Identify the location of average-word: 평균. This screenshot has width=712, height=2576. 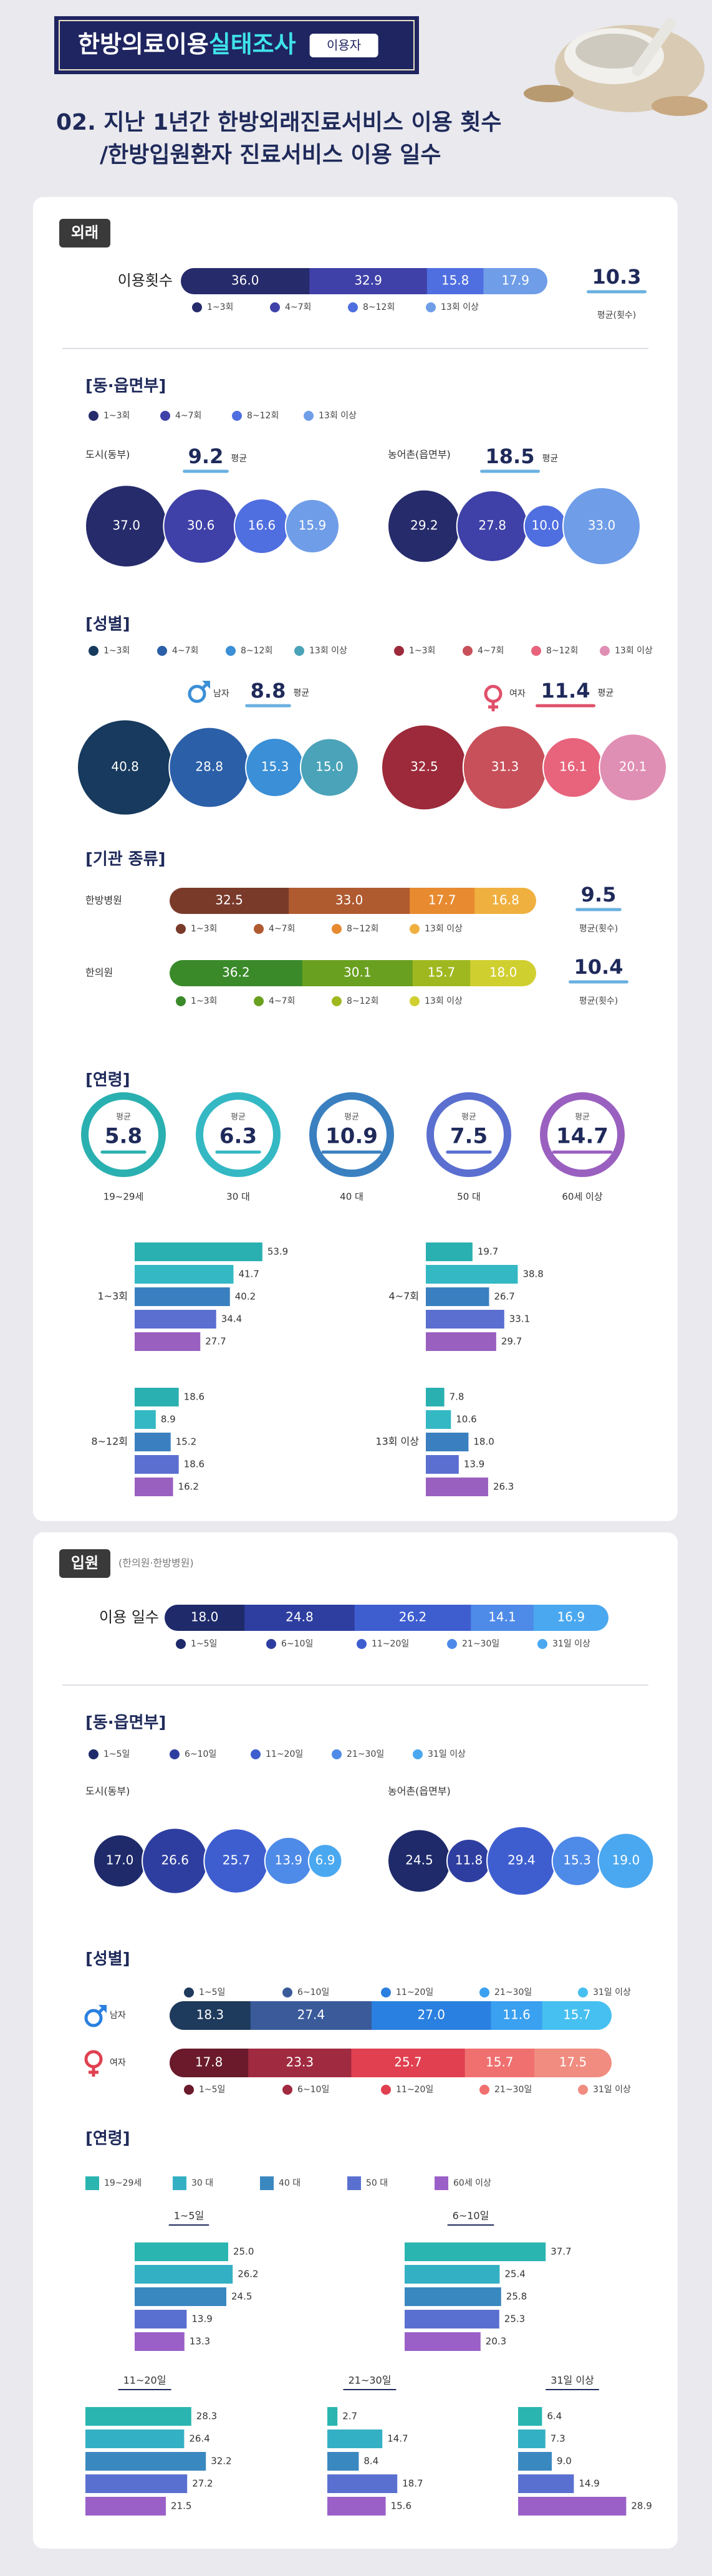
(124, 1117).